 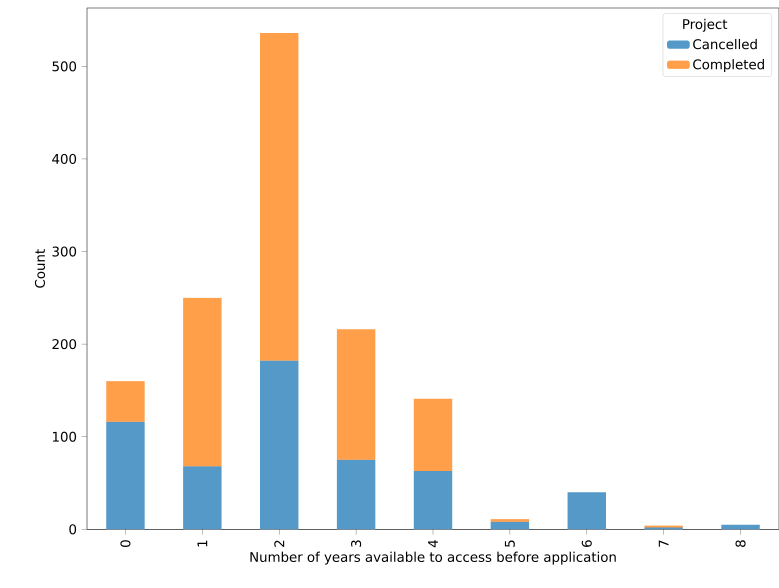 I want to click on x-axis-title: Number of years available to access before application, so click(x=433, y=558).